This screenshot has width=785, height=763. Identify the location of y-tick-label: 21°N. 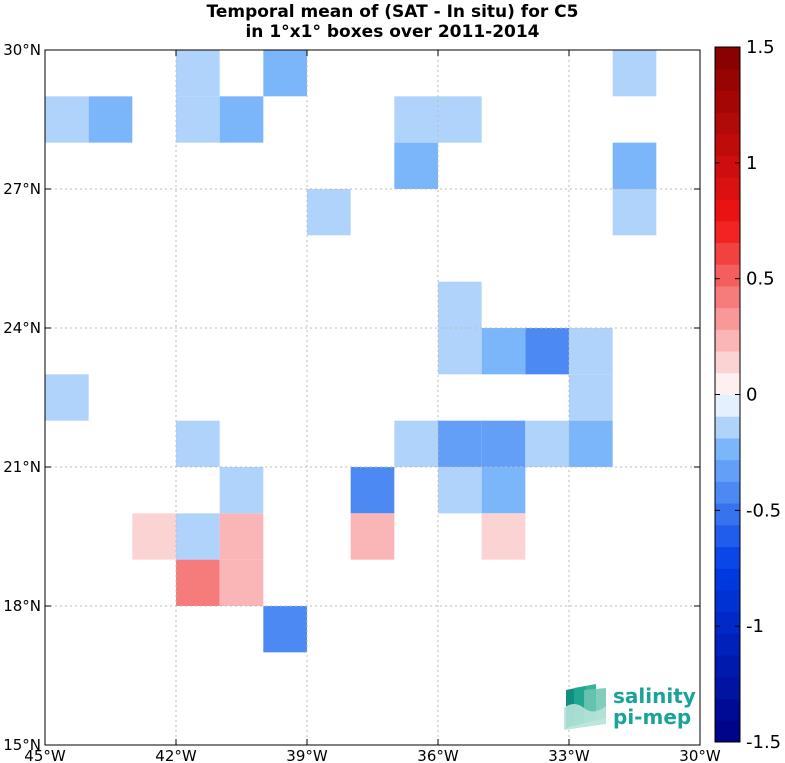
(22, 467).